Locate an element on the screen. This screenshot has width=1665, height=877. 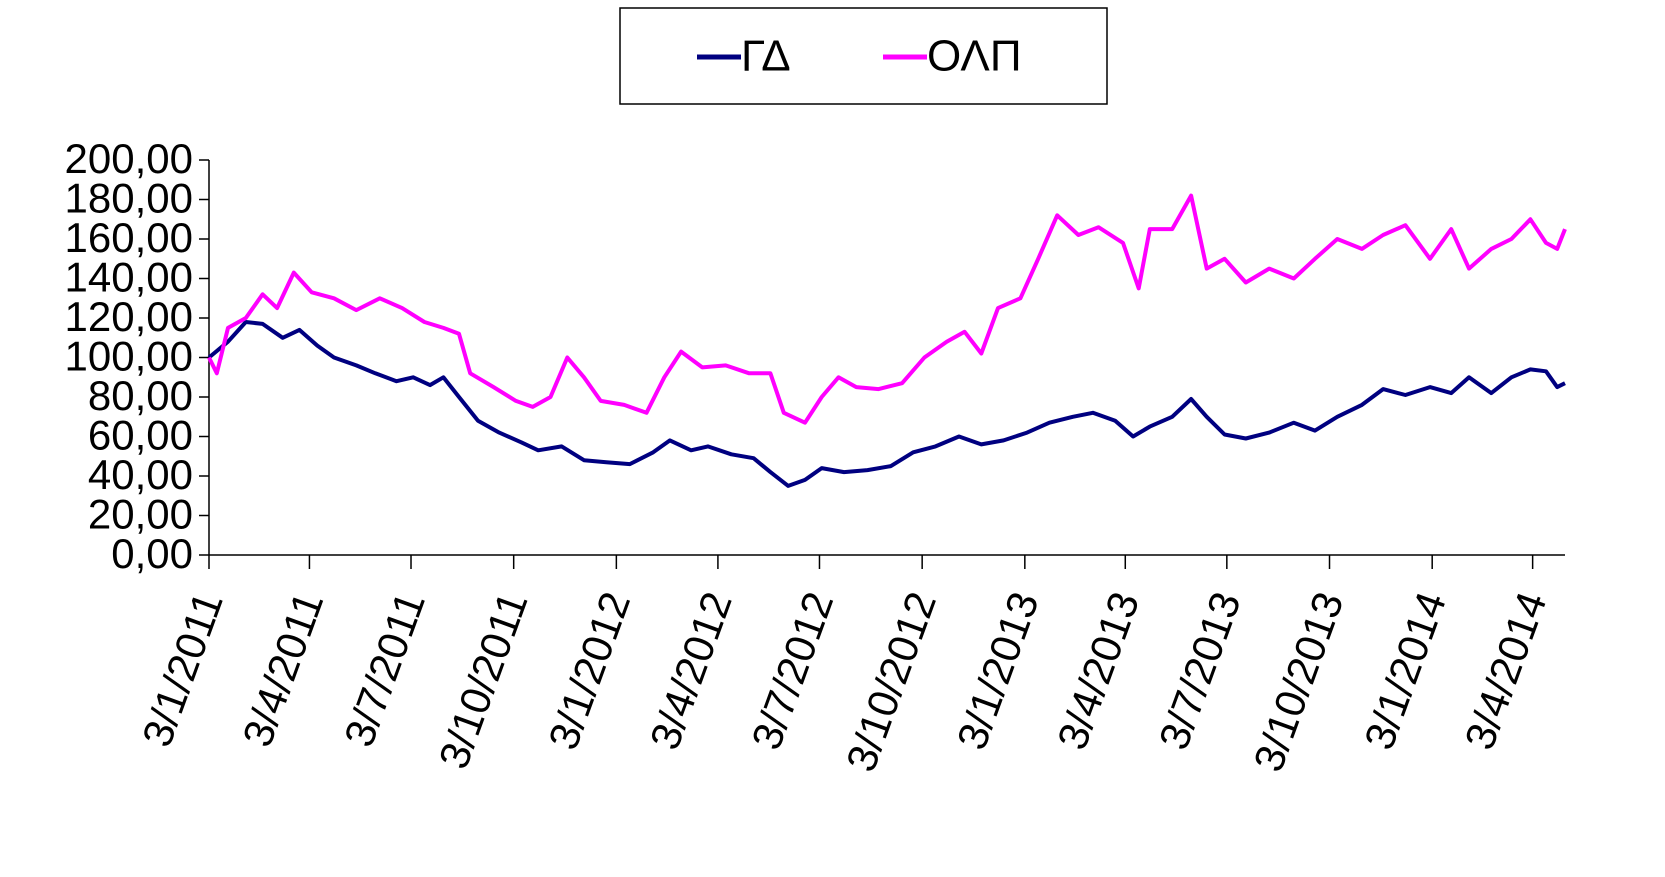
x-tick-label: 3/10/2012 is located at coordinates (891, 682).